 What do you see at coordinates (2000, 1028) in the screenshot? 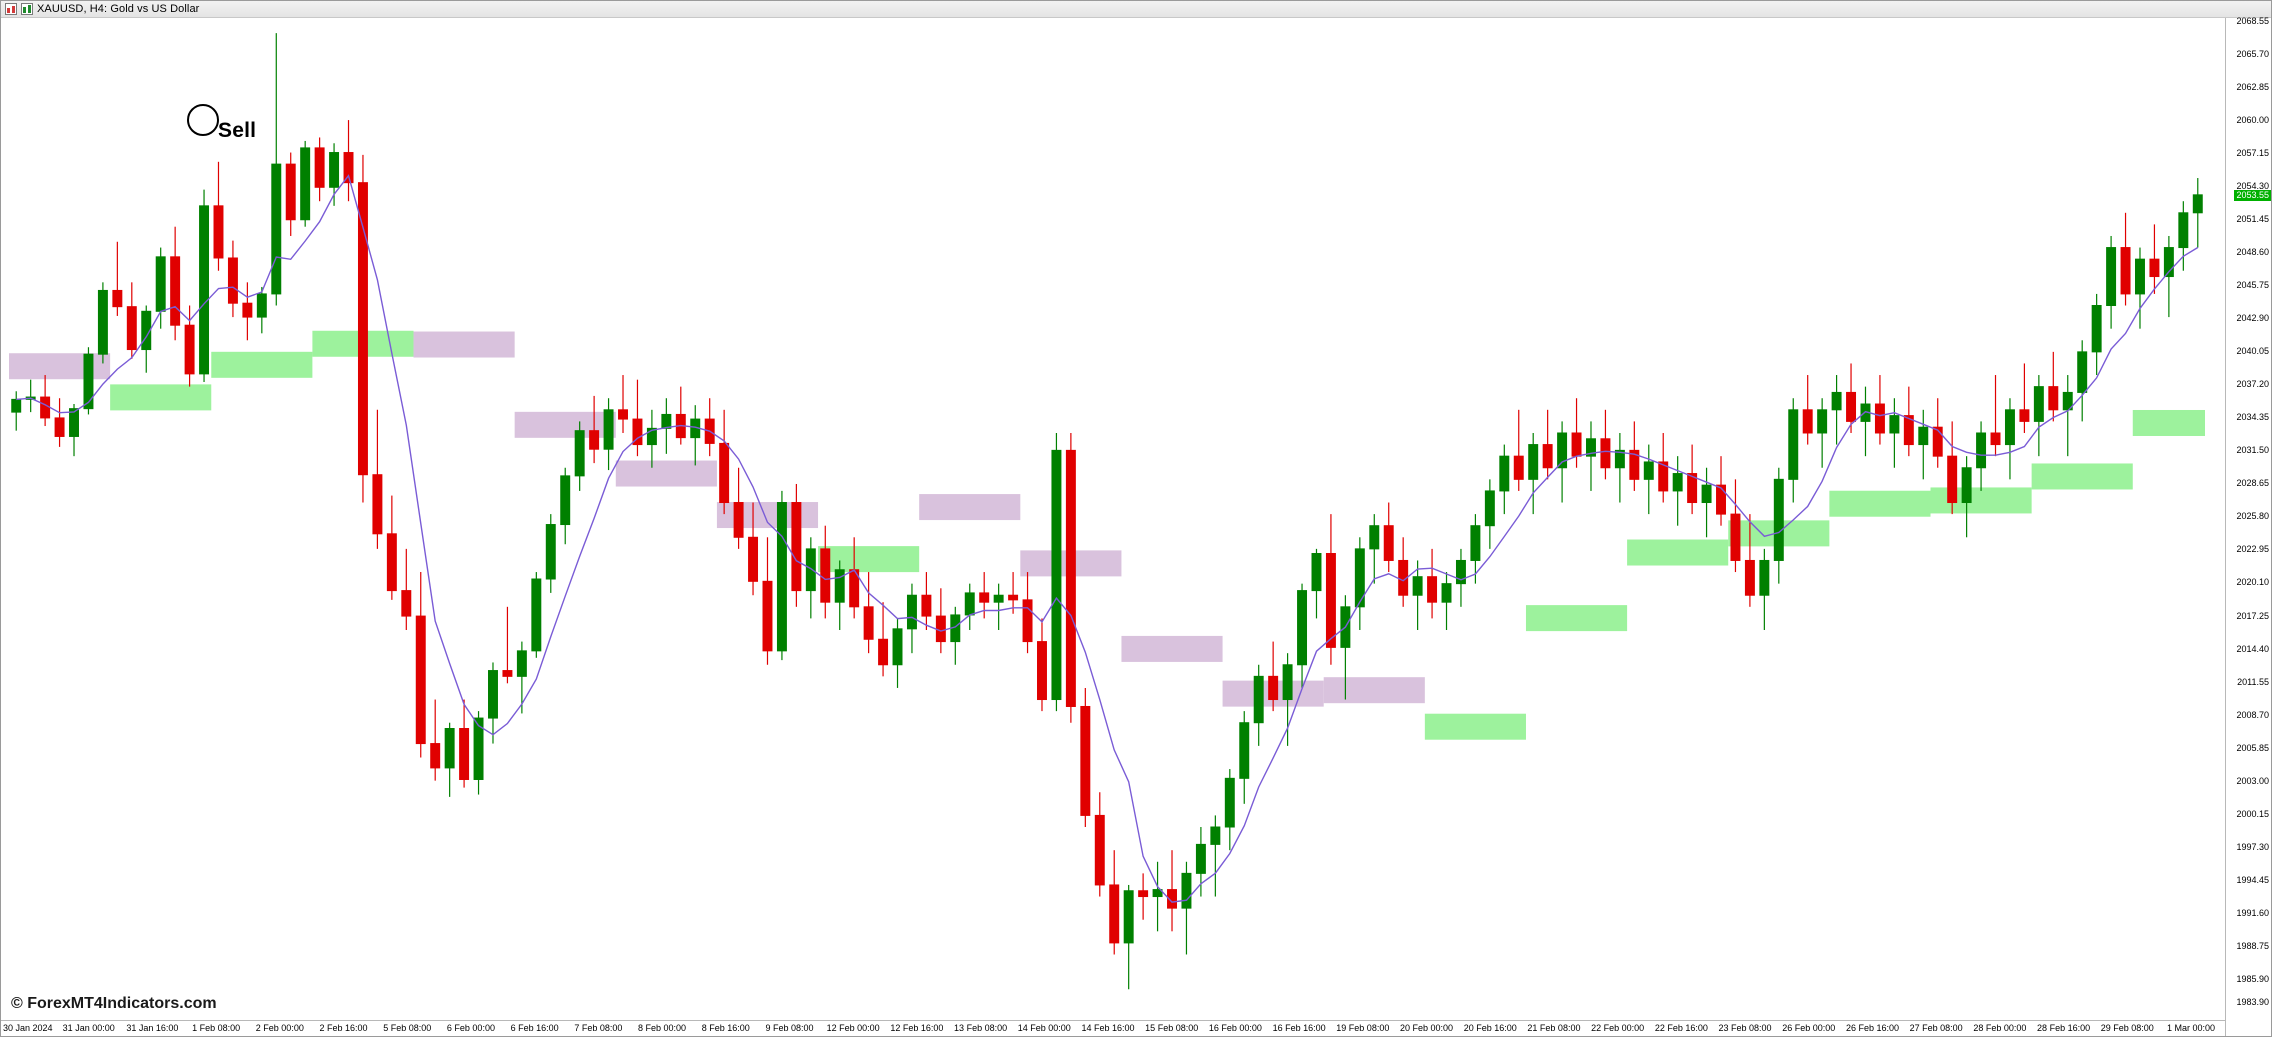
I see `time-tick-label: 28 Feb 00:00` at bounding box center [2000, 1028].